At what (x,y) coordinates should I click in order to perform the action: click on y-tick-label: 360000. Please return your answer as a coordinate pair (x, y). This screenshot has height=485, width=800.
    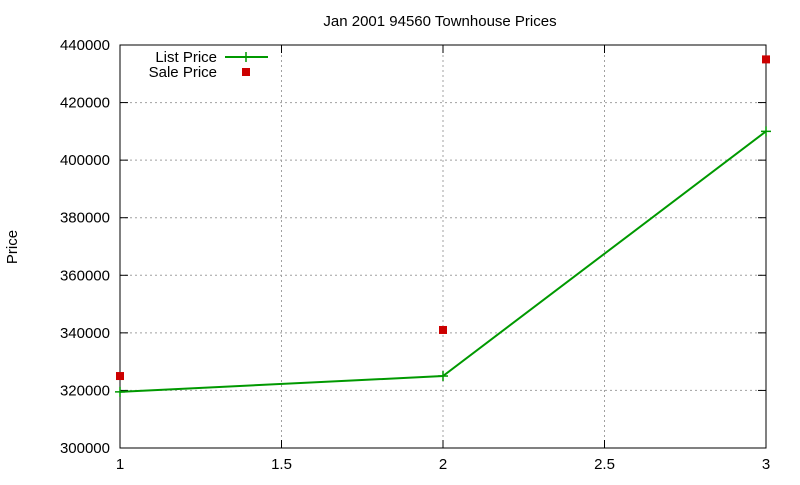
    Looking at the image, I should click on (85, 275).